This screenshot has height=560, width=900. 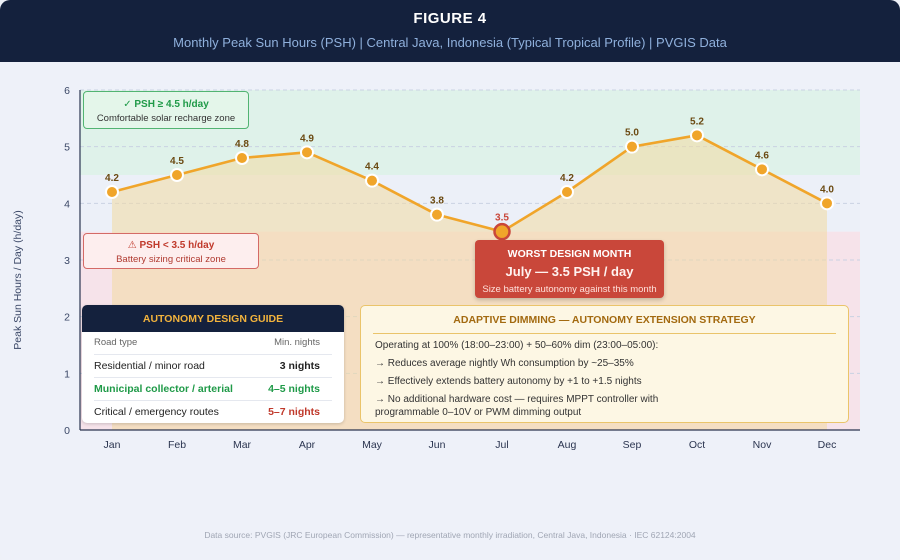 I want to click on dimming-point-continued: programmable 0–10V or PWM dimming output, so click(x=478, y=412).